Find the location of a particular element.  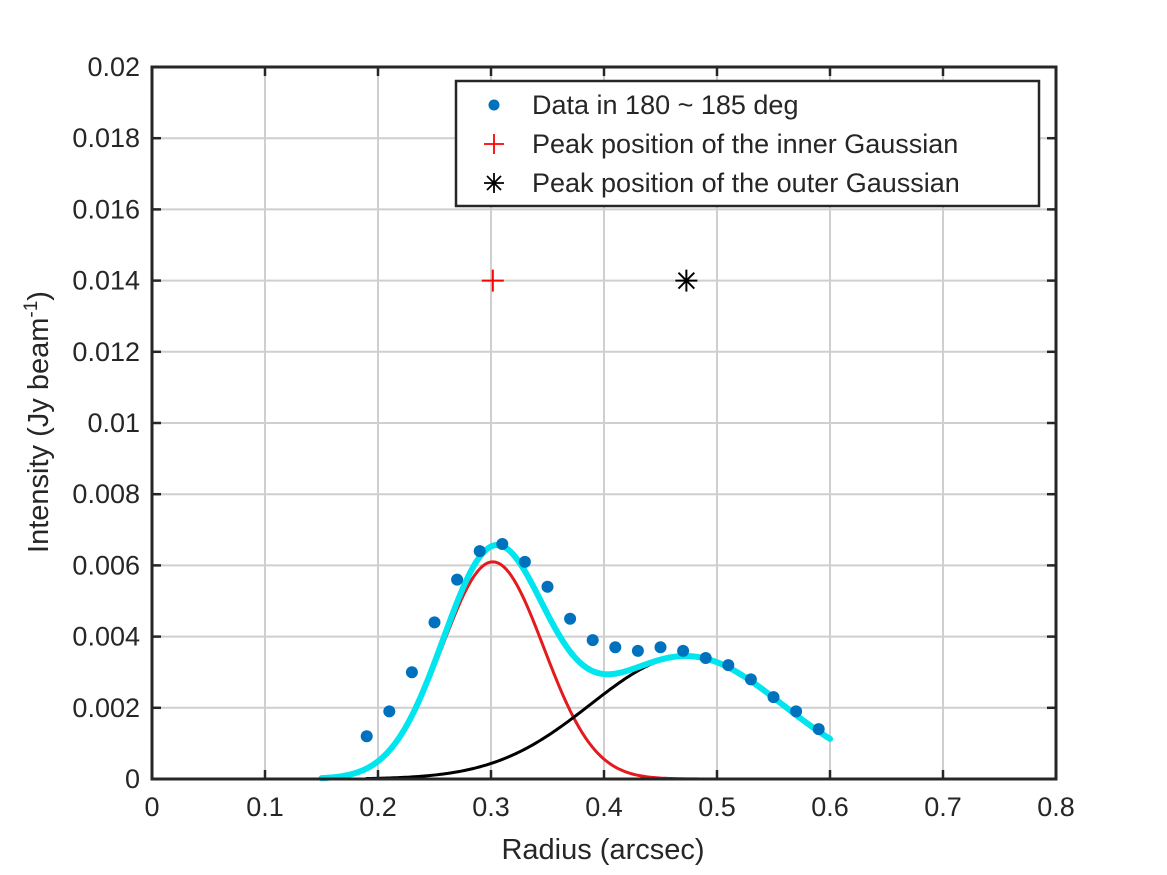

x-tick-label: 0.1 is located at coordinates (265, 807).